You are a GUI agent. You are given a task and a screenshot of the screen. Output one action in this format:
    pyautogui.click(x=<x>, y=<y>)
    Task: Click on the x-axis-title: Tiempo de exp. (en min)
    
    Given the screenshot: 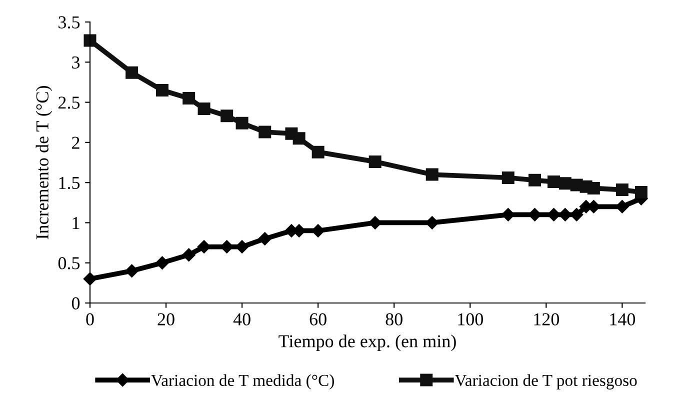 What is the action you would take?
    pyautogui.click(x=367, y=343)
    